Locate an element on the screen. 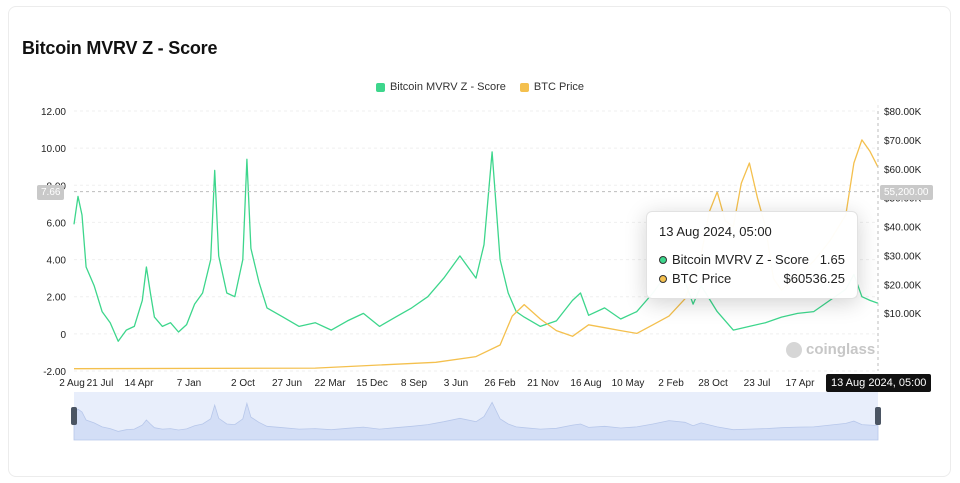  legend-item-mvrv: Bitcoin MVRV Z - Score is located at coordinates (440, 87).